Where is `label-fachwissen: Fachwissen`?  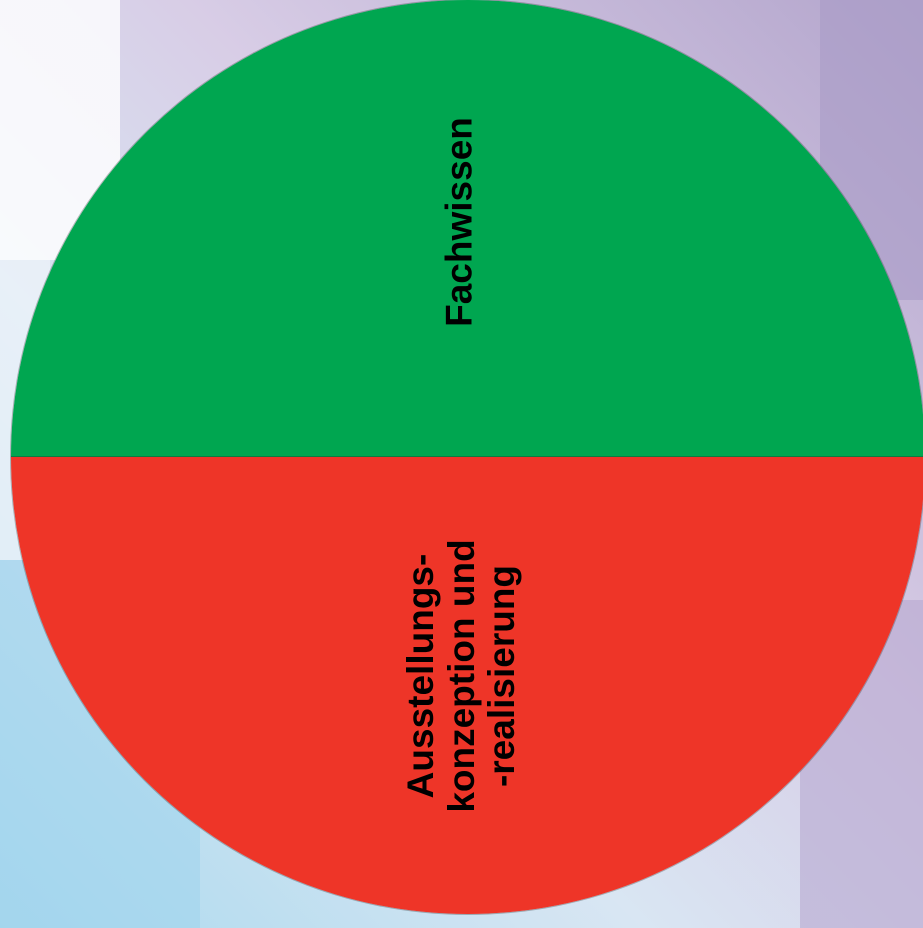 label-fachwissen: Fachwissen is located at coordinates (459, 222).